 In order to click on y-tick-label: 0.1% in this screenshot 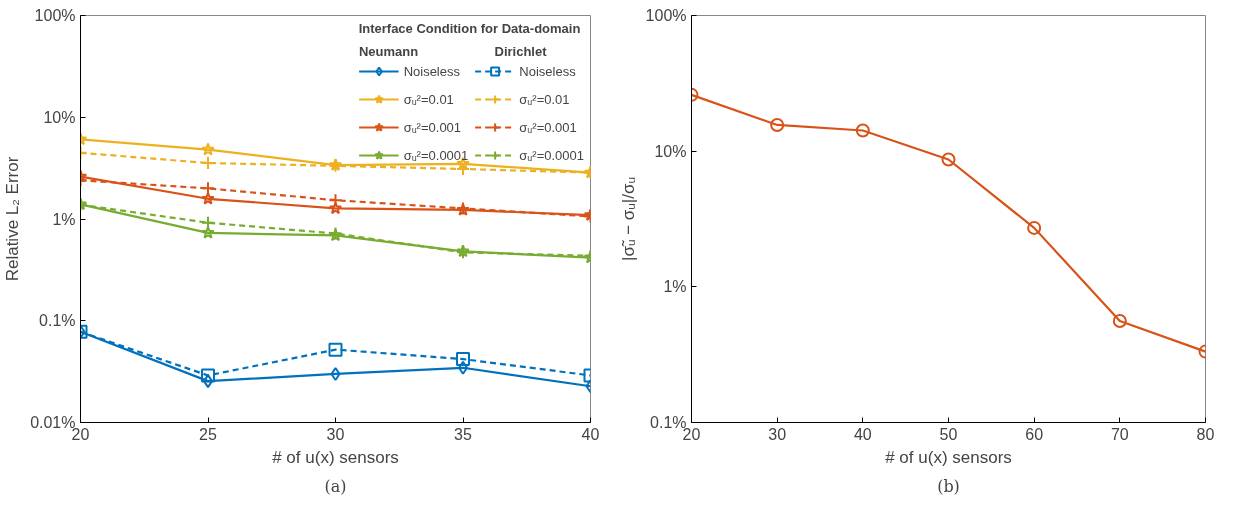, I will do `click(57, 321)`.